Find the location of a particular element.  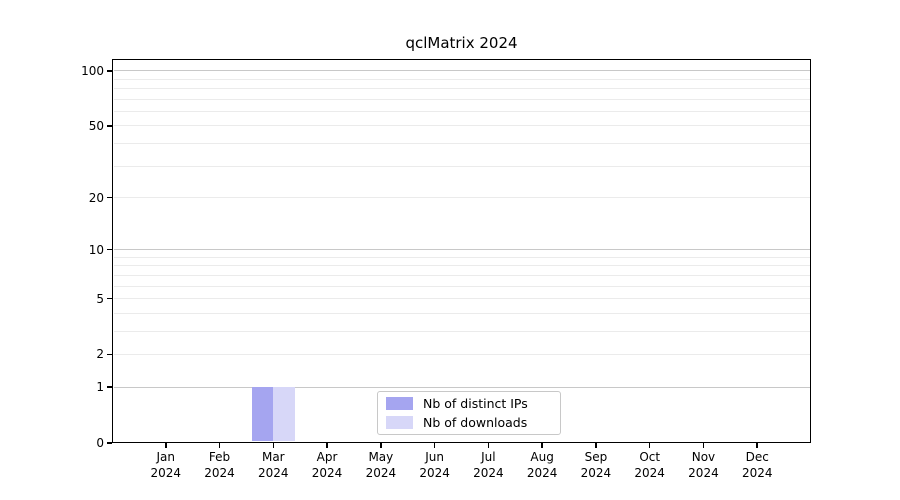

bar-mar-downloads is located at coordinates (284, 414).